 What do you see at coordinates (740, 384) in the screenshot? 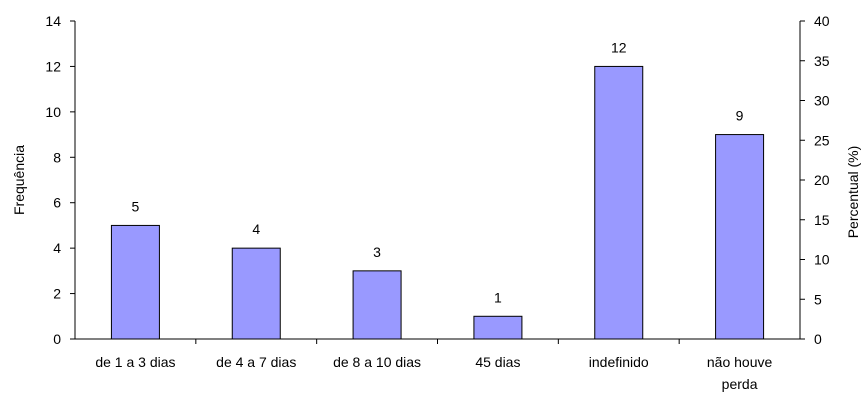
I see `x-tick-label: perda` at bounding box center [740, 384].